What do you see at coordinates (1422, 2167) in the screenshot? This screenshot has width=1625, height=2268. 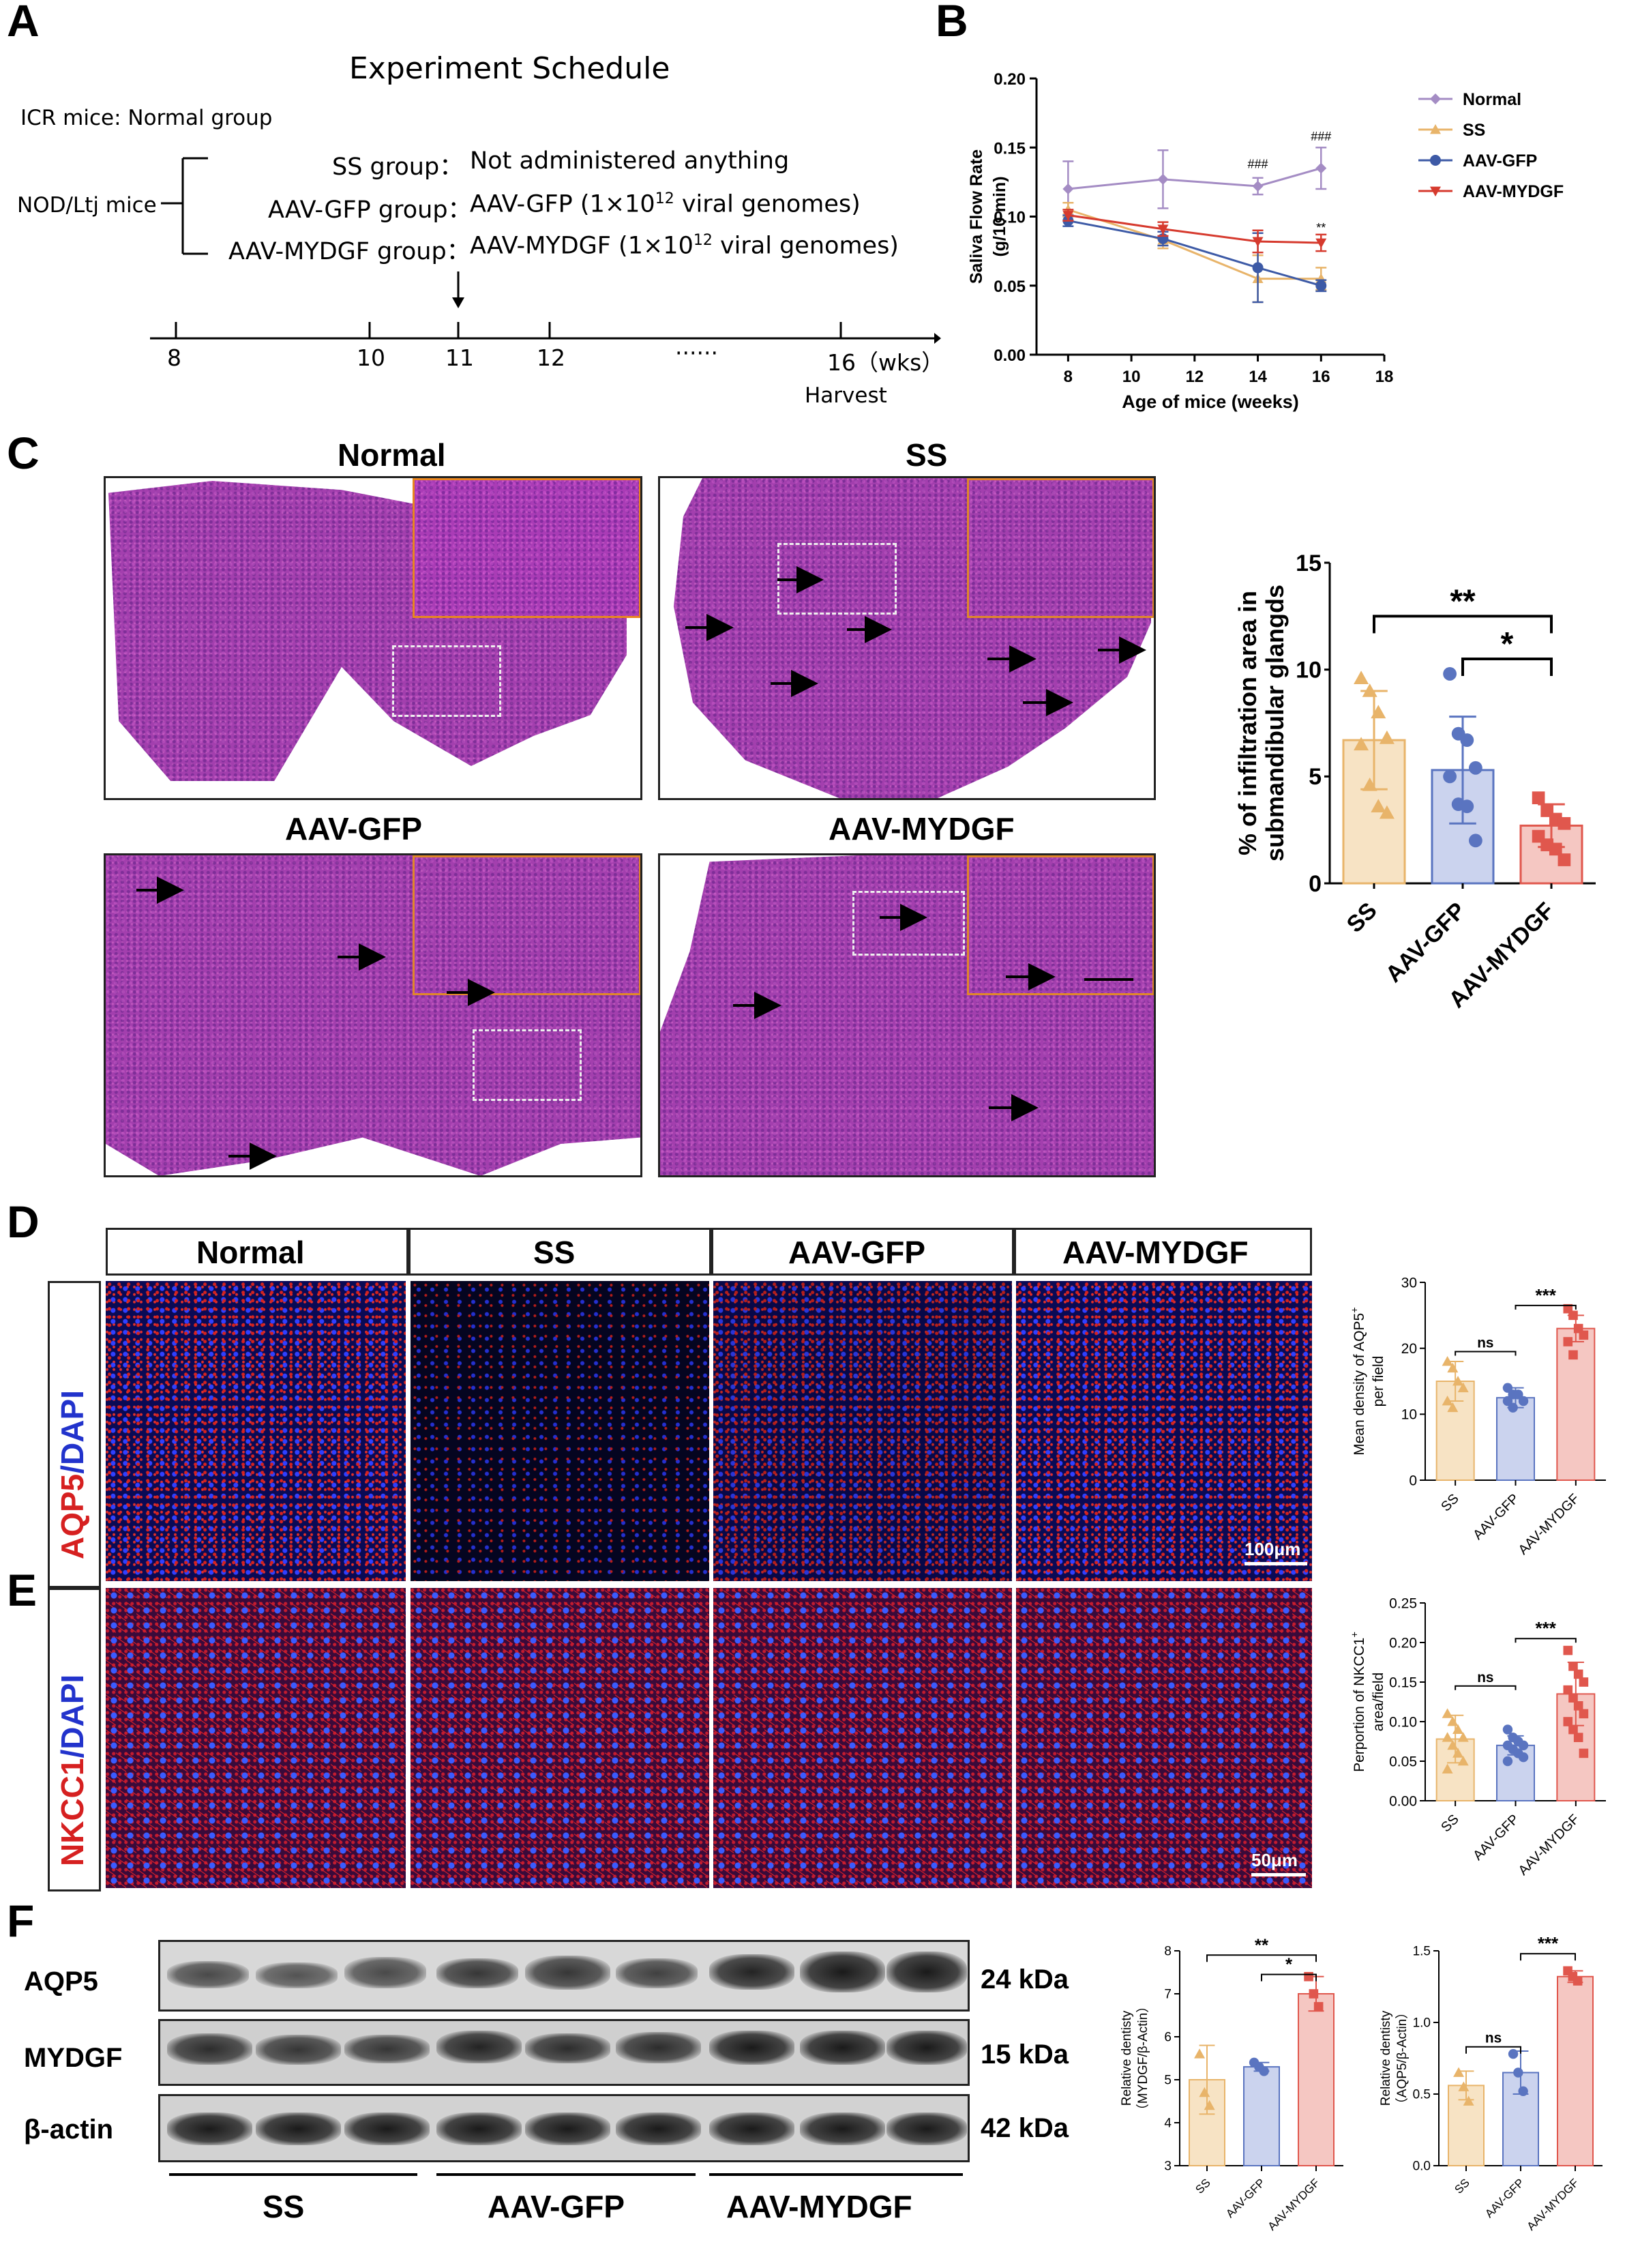 I see `y-tick-label: 0.0` at bounding box center [1422, 2167].